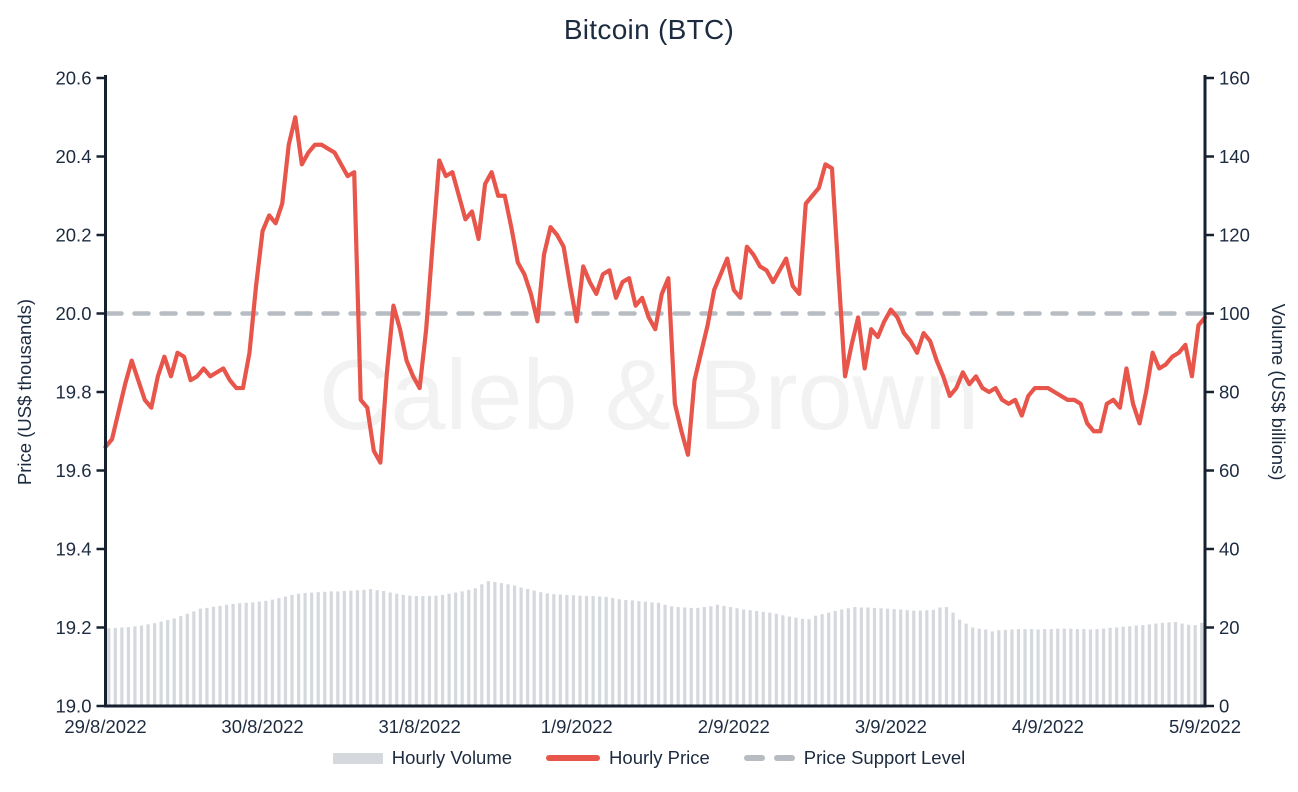 This screenshot has height=792, width=1298. I want to click on x-tick-label: 1/9/2022, so click(577, 726).